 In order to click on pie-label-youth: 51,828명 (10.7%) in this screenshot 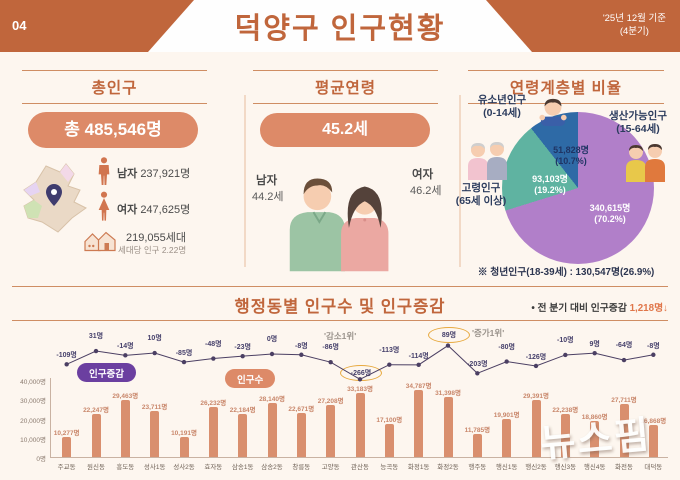, I will do `click(571, 155)`.